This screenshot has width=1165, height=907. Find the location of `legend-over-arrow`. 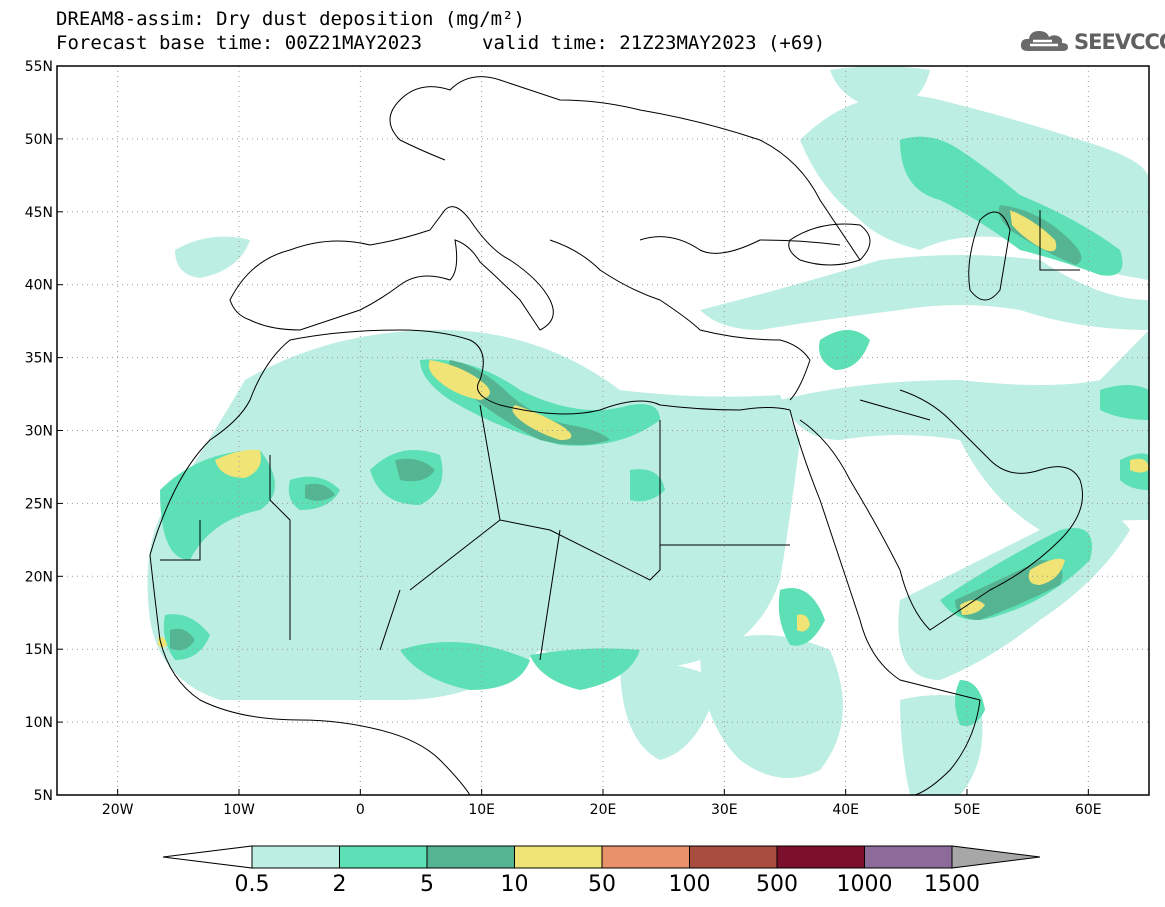

legend-over-arrow is located at coordinates (996, 857).